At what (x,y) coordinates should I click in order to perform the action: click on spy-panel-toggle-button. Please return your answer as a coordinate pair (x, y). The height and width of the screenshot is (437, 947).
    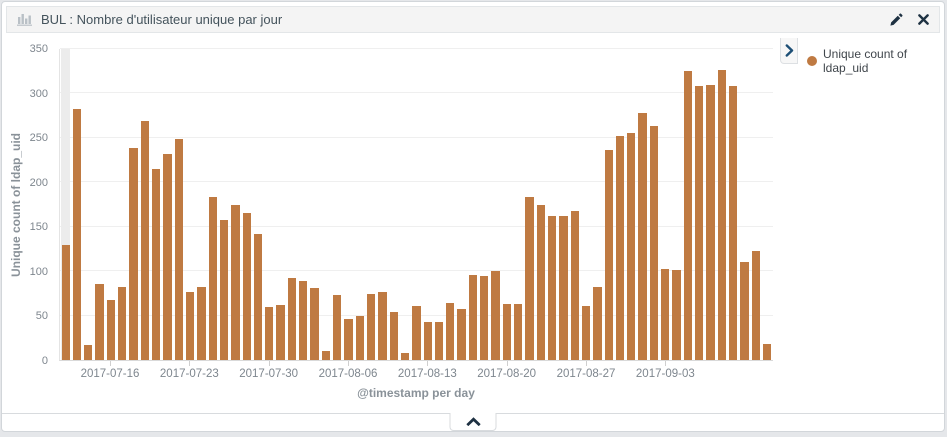
    Looking at the image, I should click on (473, 422).